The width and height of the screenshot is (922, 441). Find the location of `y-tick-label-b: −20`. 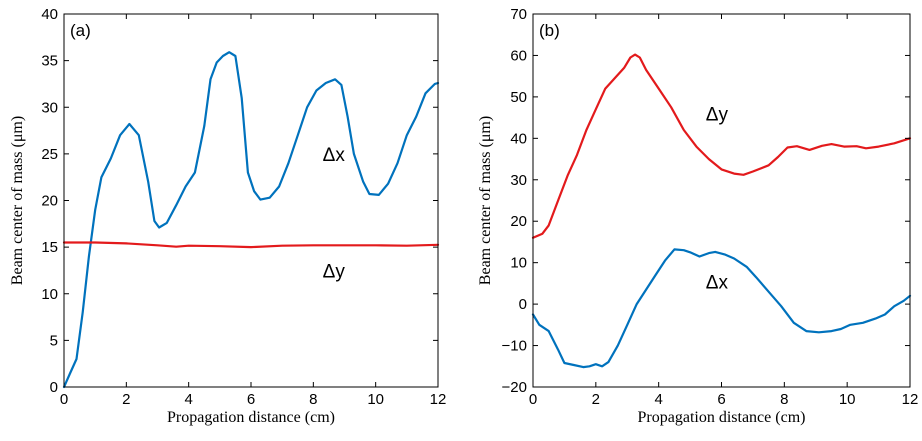

y-tick-label-b: −20 is located at coordinates (514, 387).